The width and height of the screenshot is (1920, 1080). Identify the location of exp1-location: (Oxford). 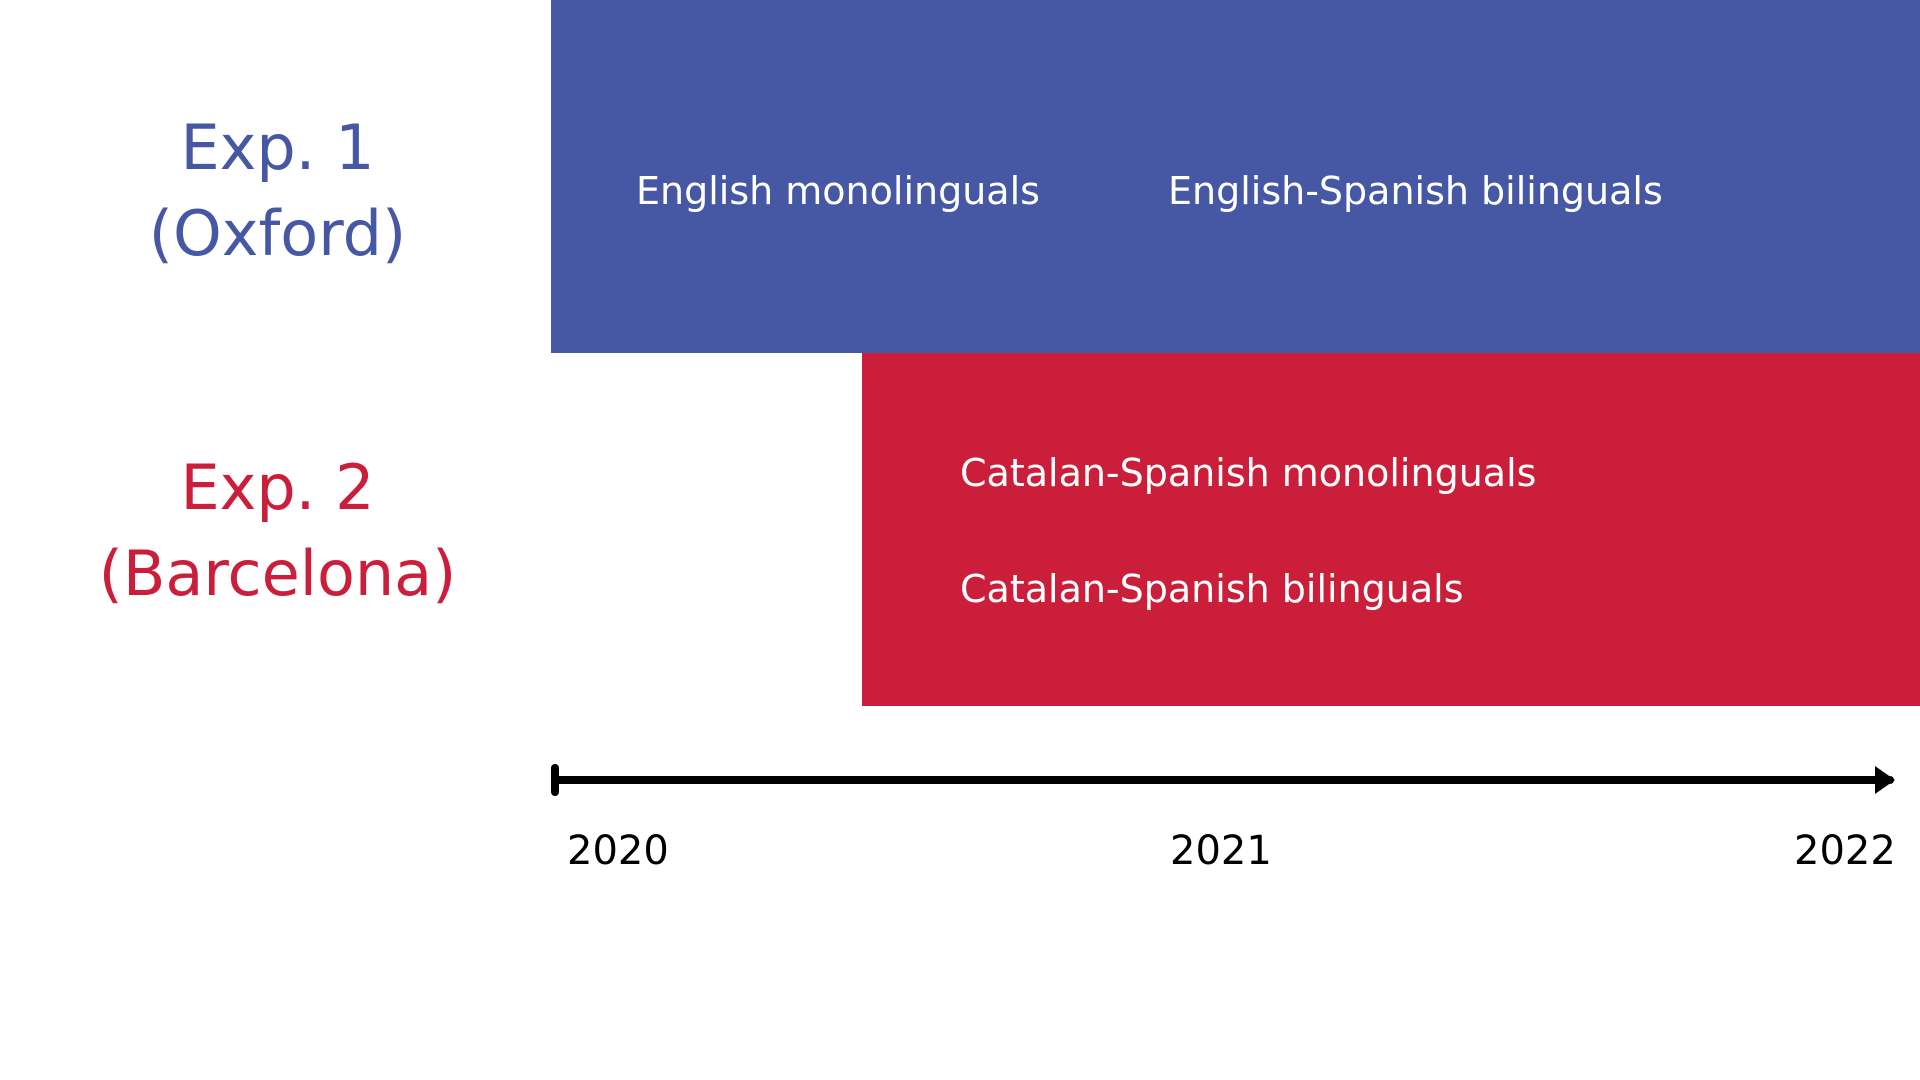
(277, 233).